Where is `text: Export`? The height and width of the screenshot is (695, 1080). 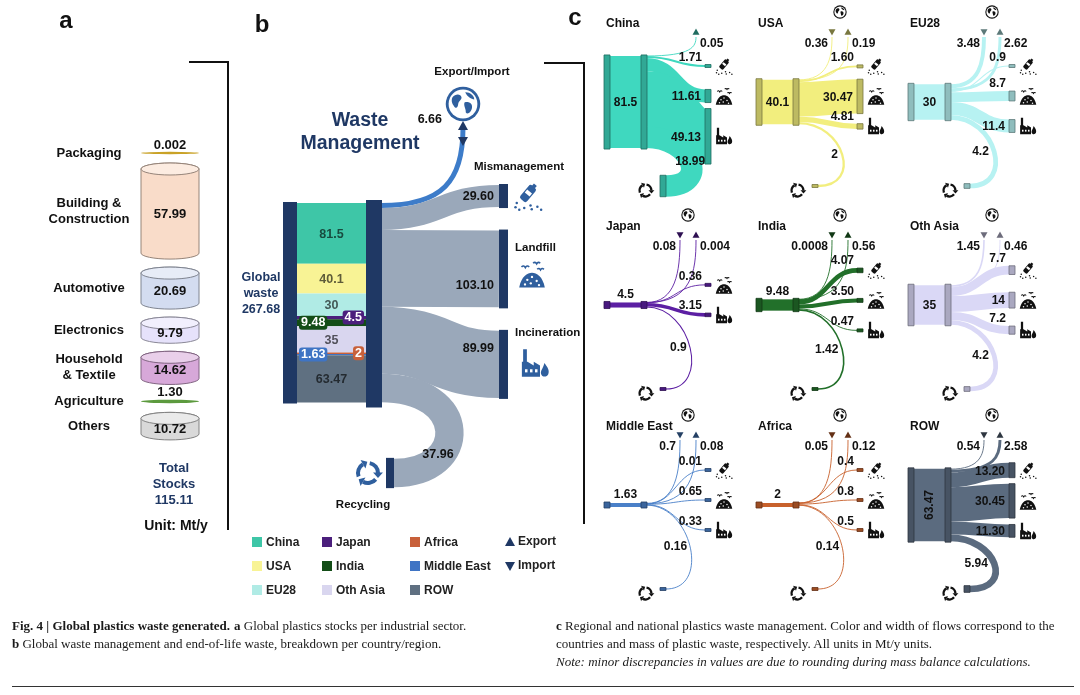 text: Export is located at coordinates (537, 541).